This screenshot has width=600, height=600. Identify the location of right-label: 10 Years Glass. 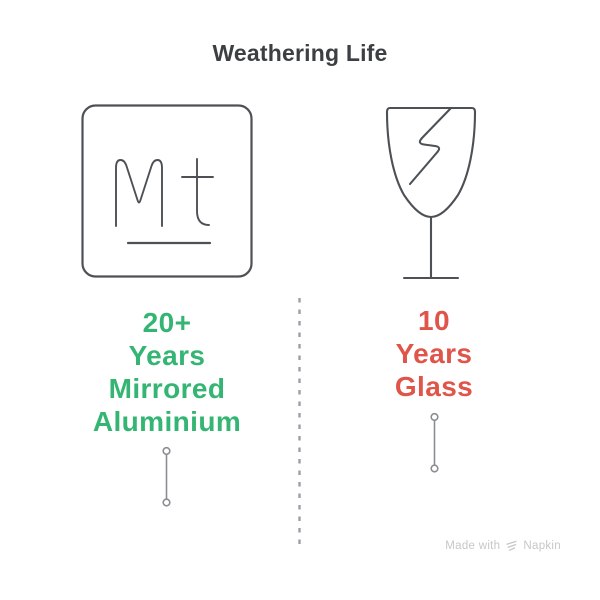
(434, 353).